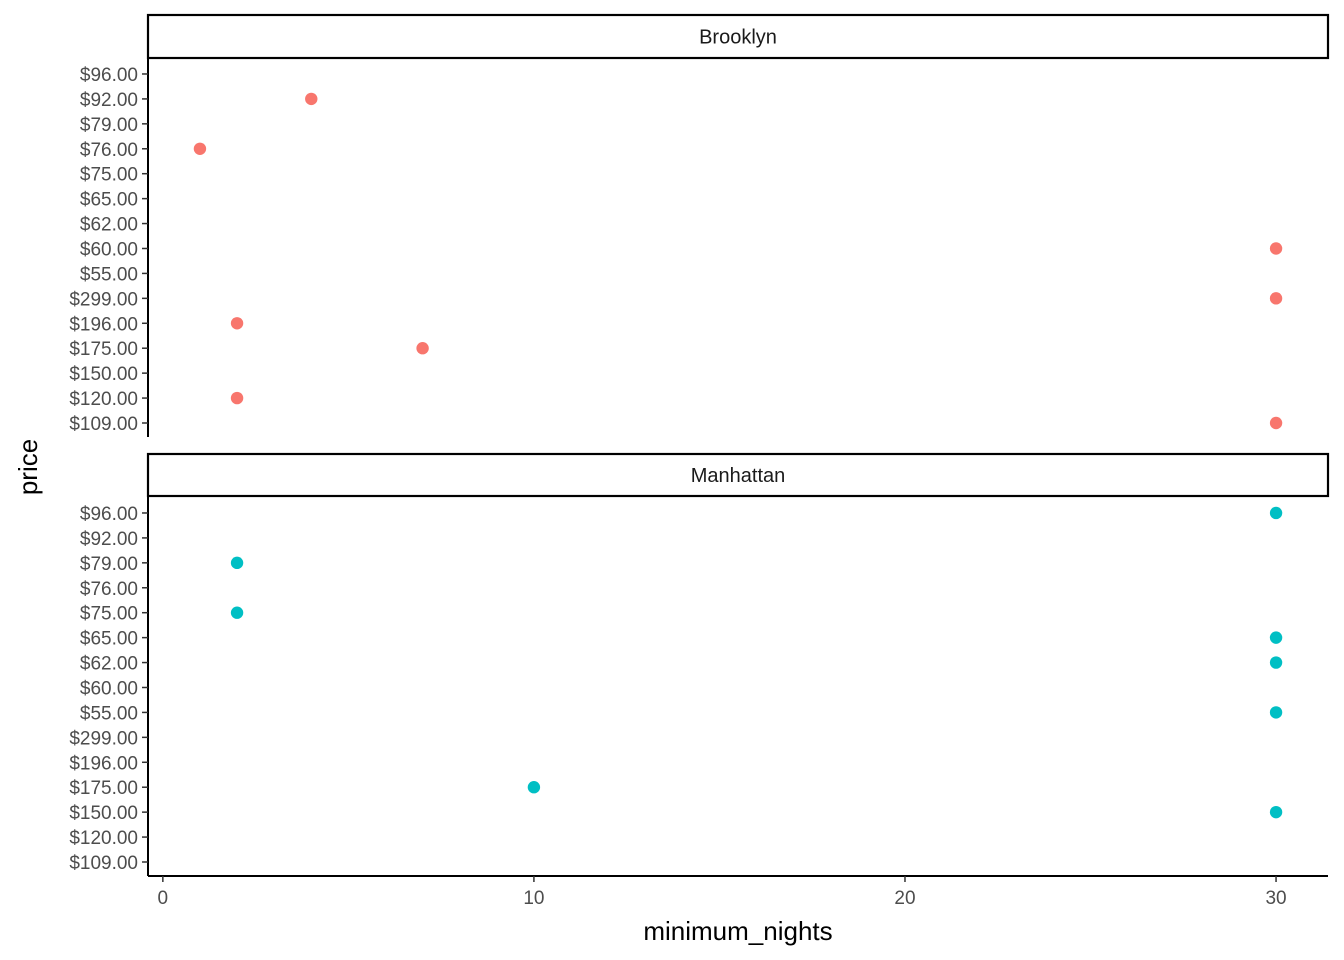  Describe the element at coordinates (1275, 898) in the screenshot. I see `x-tick-label: 30` at that location.